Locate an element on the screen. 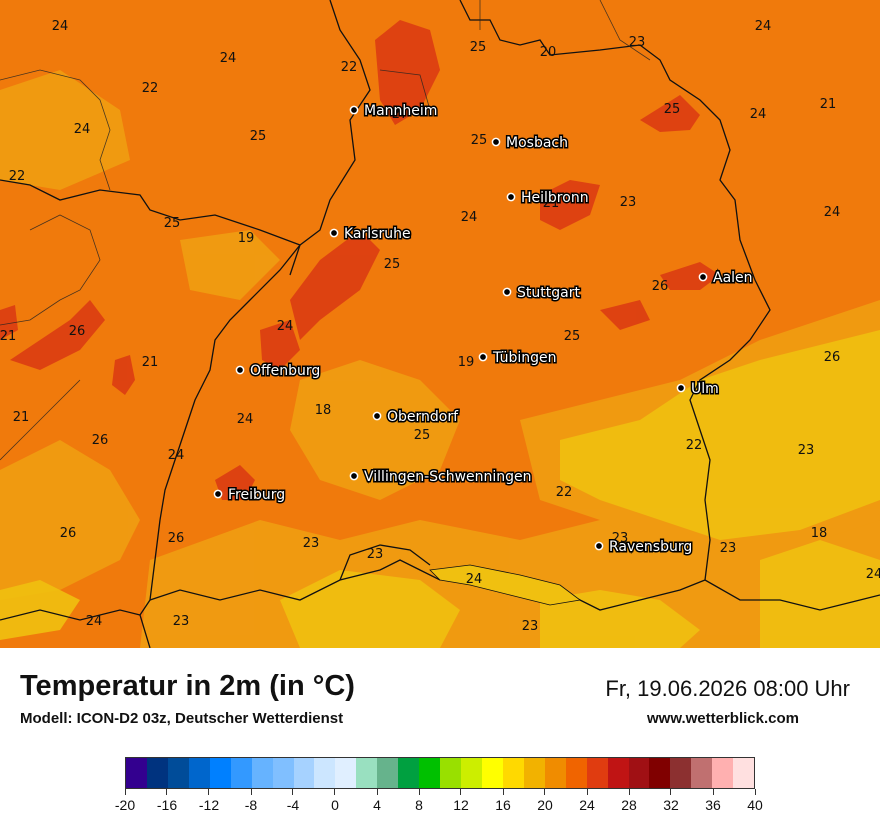 The width and height of the screenshot is (880, 830). color-scale-bar is located at coordinates (440, 773).